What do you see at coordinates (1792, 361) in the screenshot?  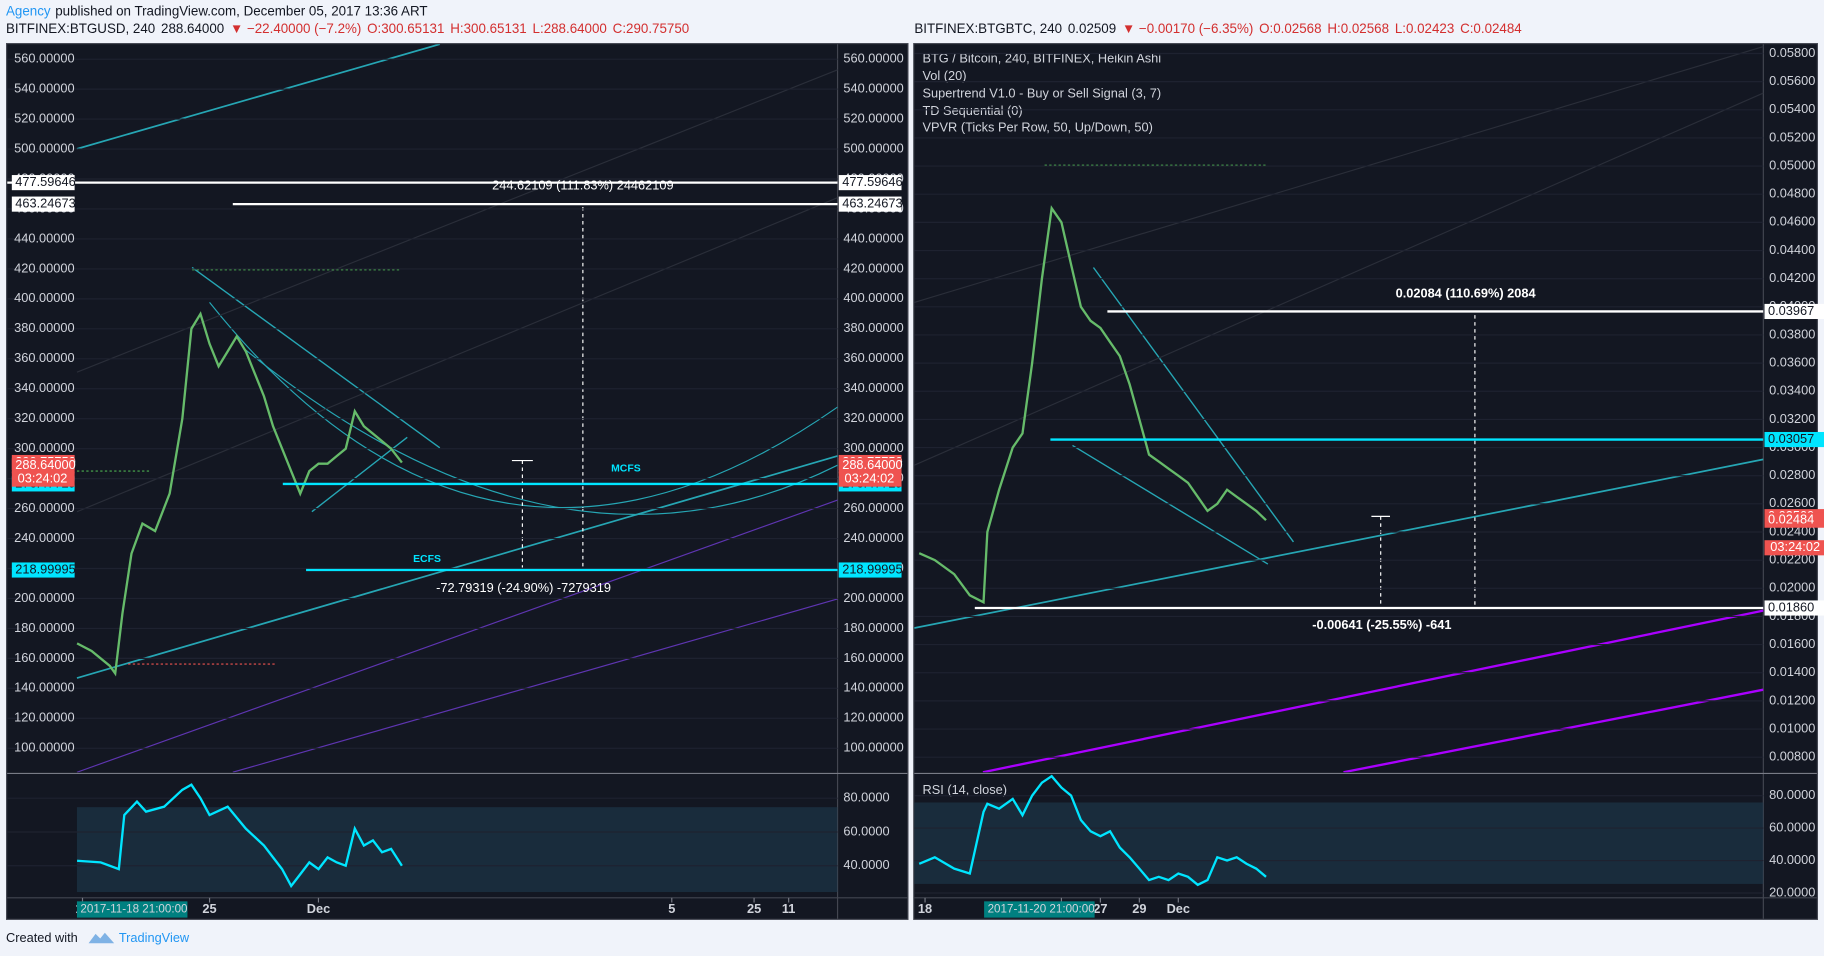 I see `y-tick-label: 0.03600` at bounding box center [1792, 361].